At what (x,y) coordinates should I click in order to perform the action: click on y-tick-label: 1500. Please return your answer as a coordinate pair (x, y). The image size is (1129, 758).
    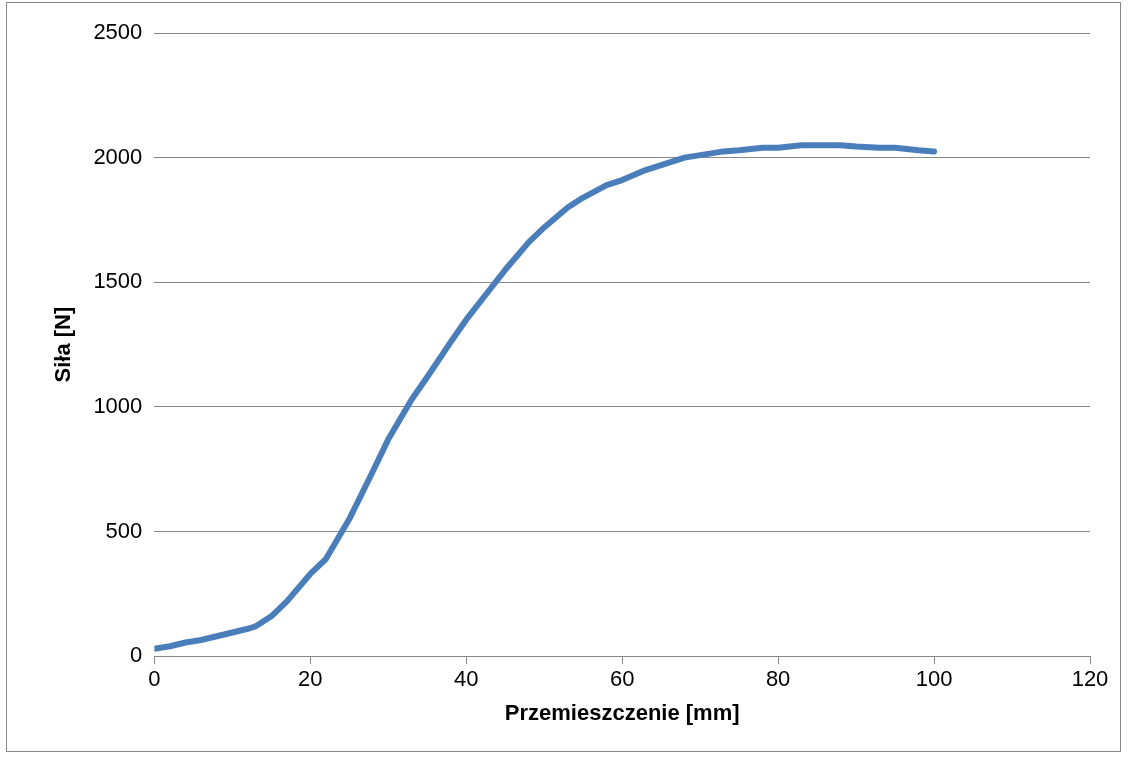
    Looking at the image, I should click on (118, 281).